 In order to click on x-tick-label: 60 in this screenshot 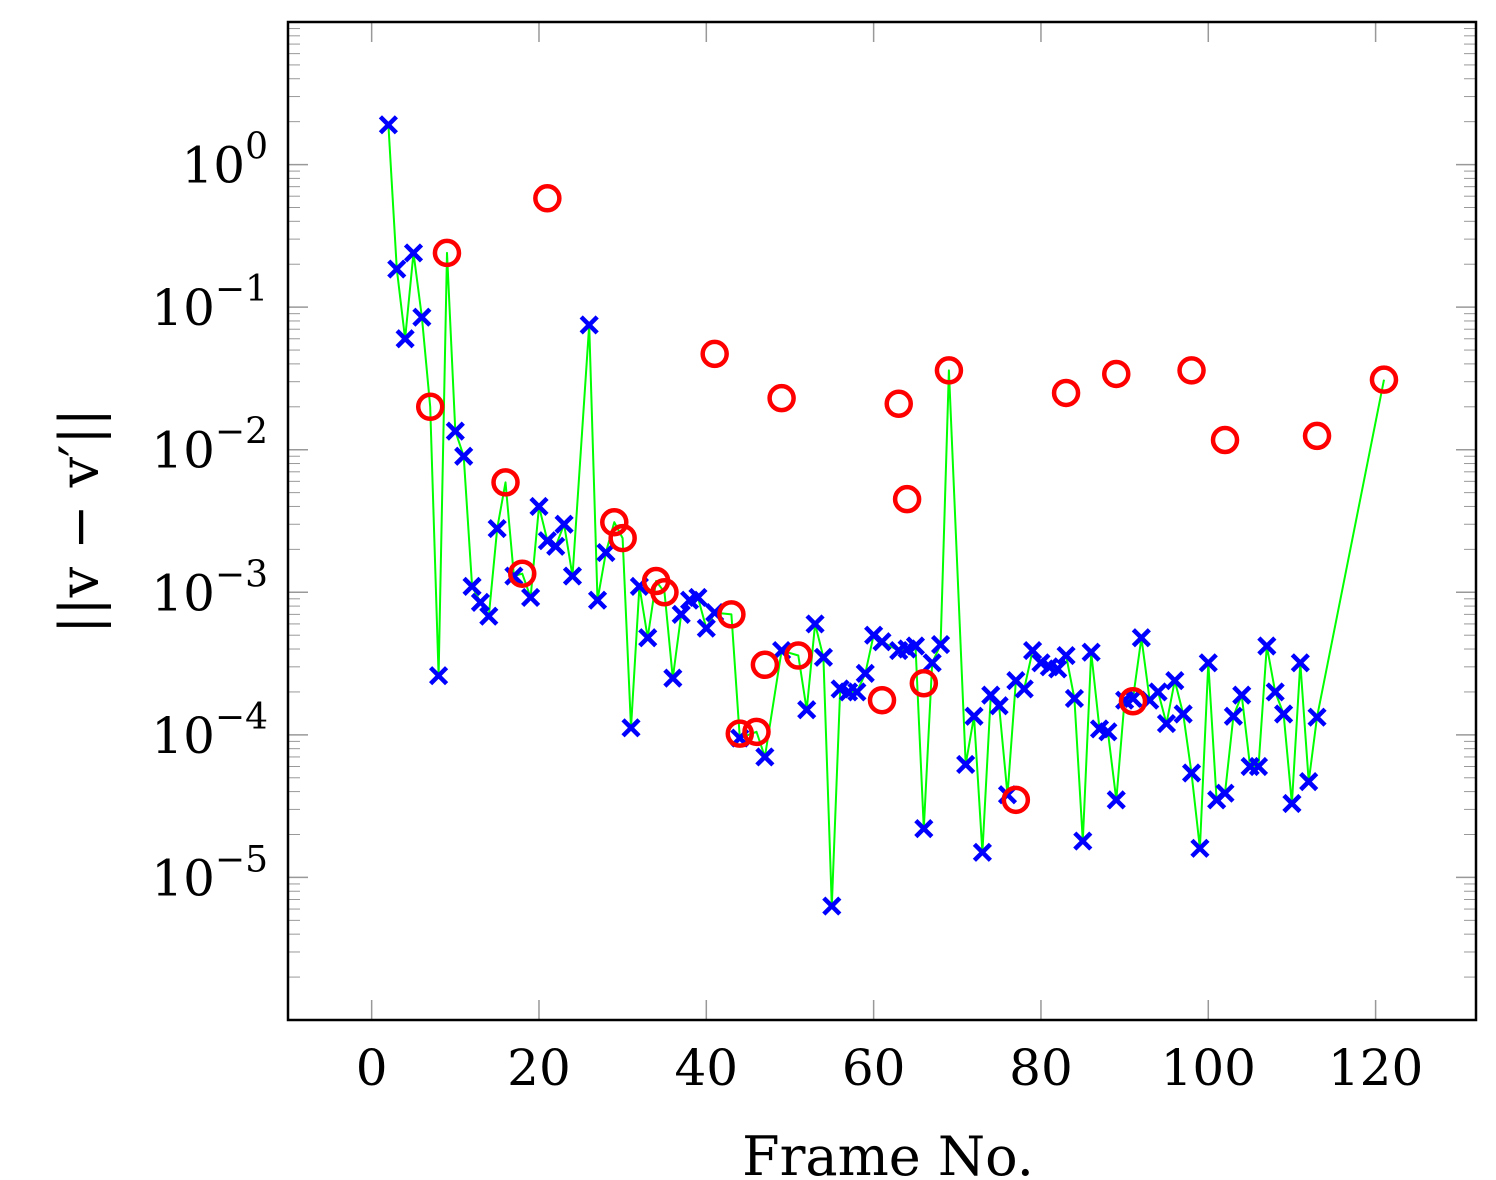, I will do `click(874, 1068)`.